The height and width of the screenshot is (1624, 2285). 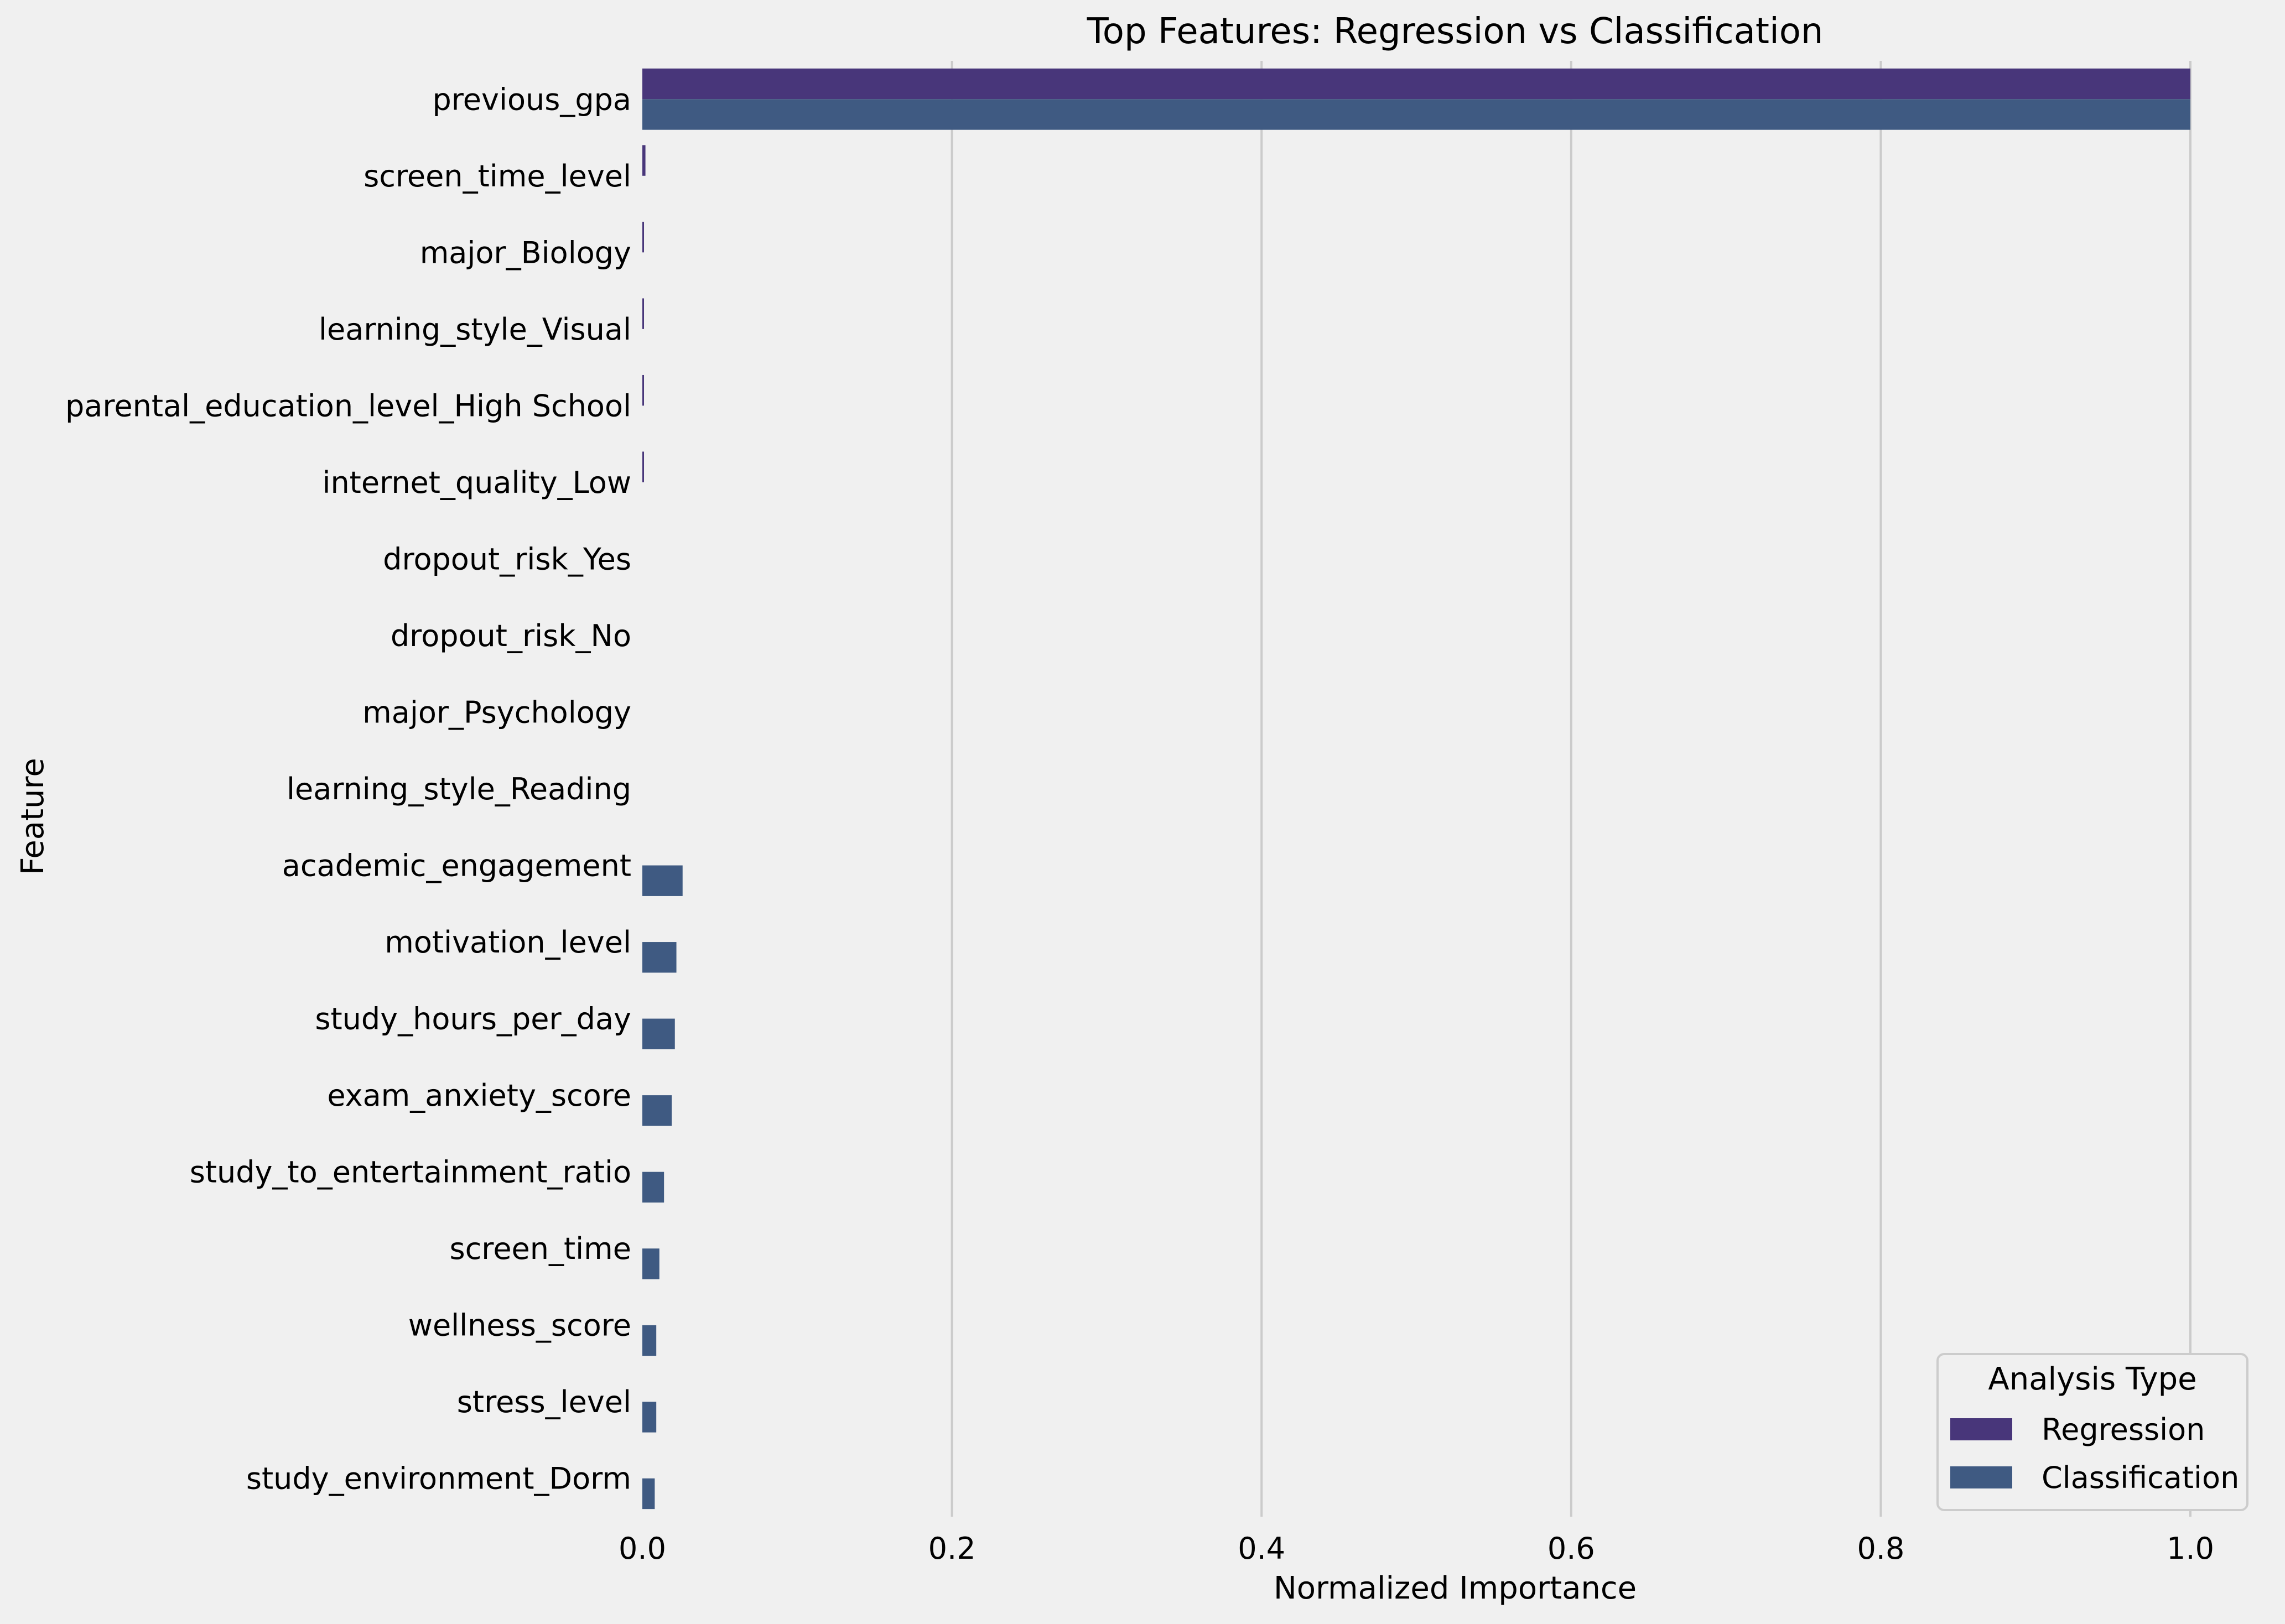 What do you see at coordinates (2190, 1548) in the screenshot?
I see `x-tick-label: 1.0` at bounding box center [2190, 1548].